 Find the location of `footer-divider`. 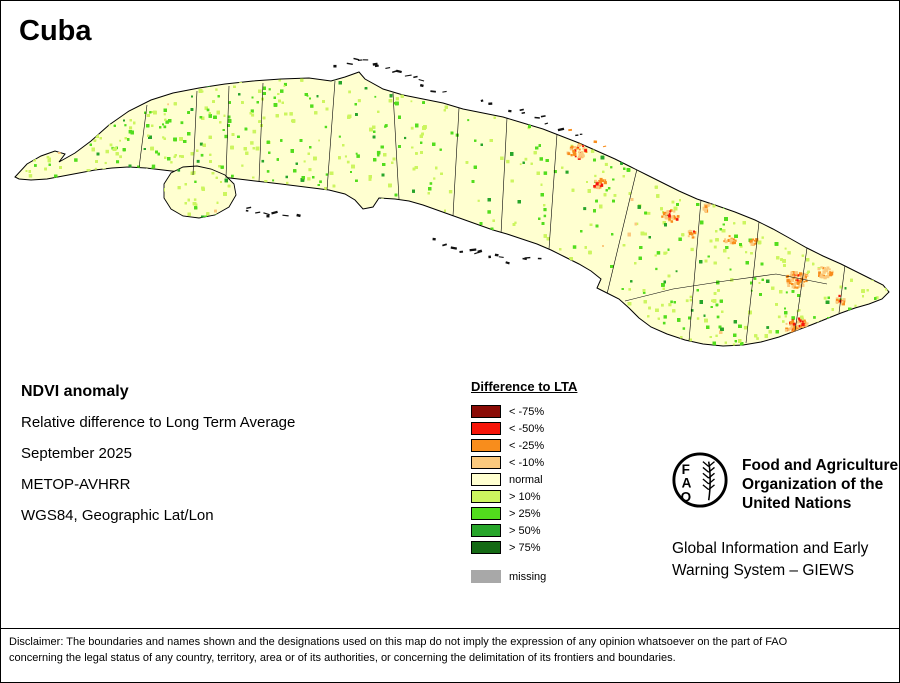

footer-divider is located at coordinates (450, 628).